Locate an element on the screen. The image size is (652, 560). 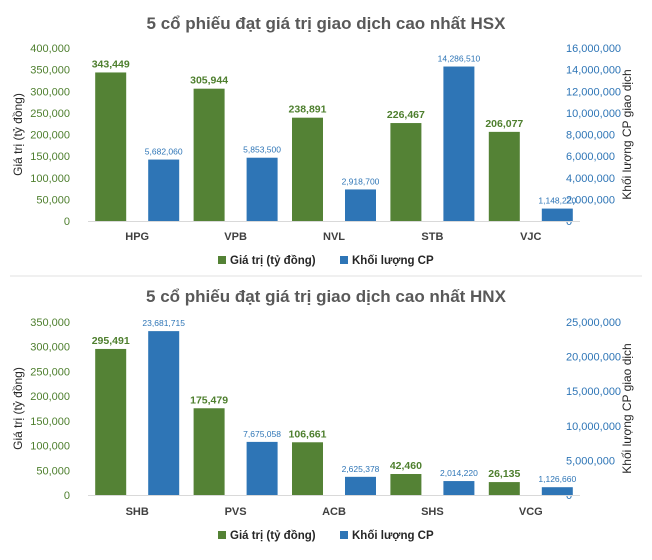
volume-data-label: 5,682,060 is located at coordinates (164, 152).